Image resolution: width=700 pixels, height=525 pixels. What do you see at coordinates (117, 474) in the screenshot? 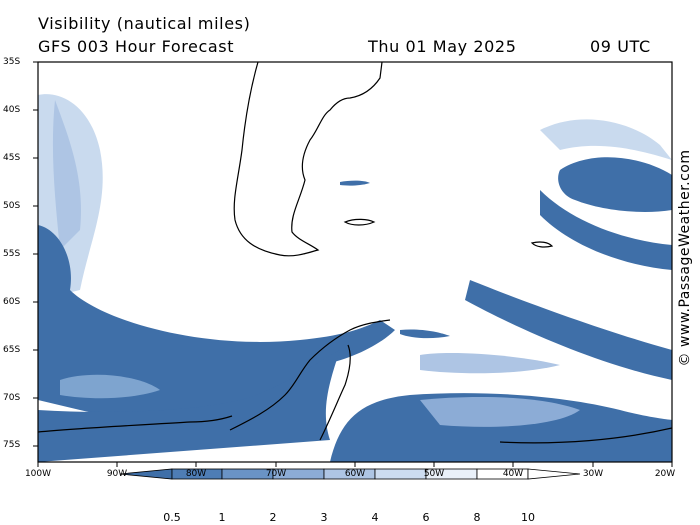
I see `lon-label: 90W` at bounding box center [117, 474].